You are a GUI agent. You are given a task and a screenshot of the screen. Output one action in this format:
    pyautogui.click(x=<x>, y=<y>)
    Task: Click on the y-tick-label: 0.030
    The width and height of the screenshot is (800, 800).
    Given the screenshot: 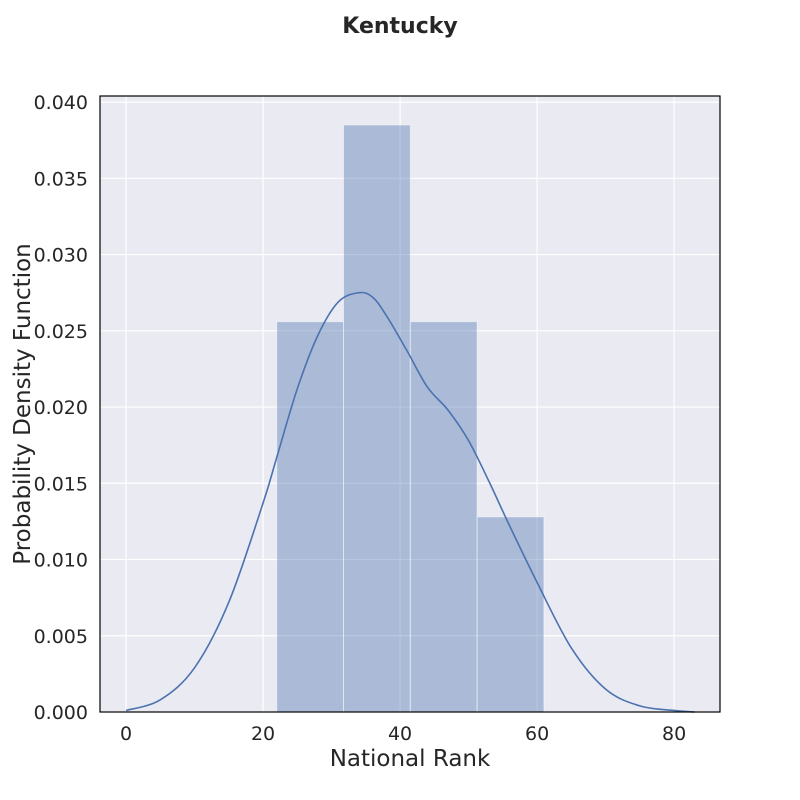 What is the action you would take?
    pyautogui.click(x=61, y=256)
    